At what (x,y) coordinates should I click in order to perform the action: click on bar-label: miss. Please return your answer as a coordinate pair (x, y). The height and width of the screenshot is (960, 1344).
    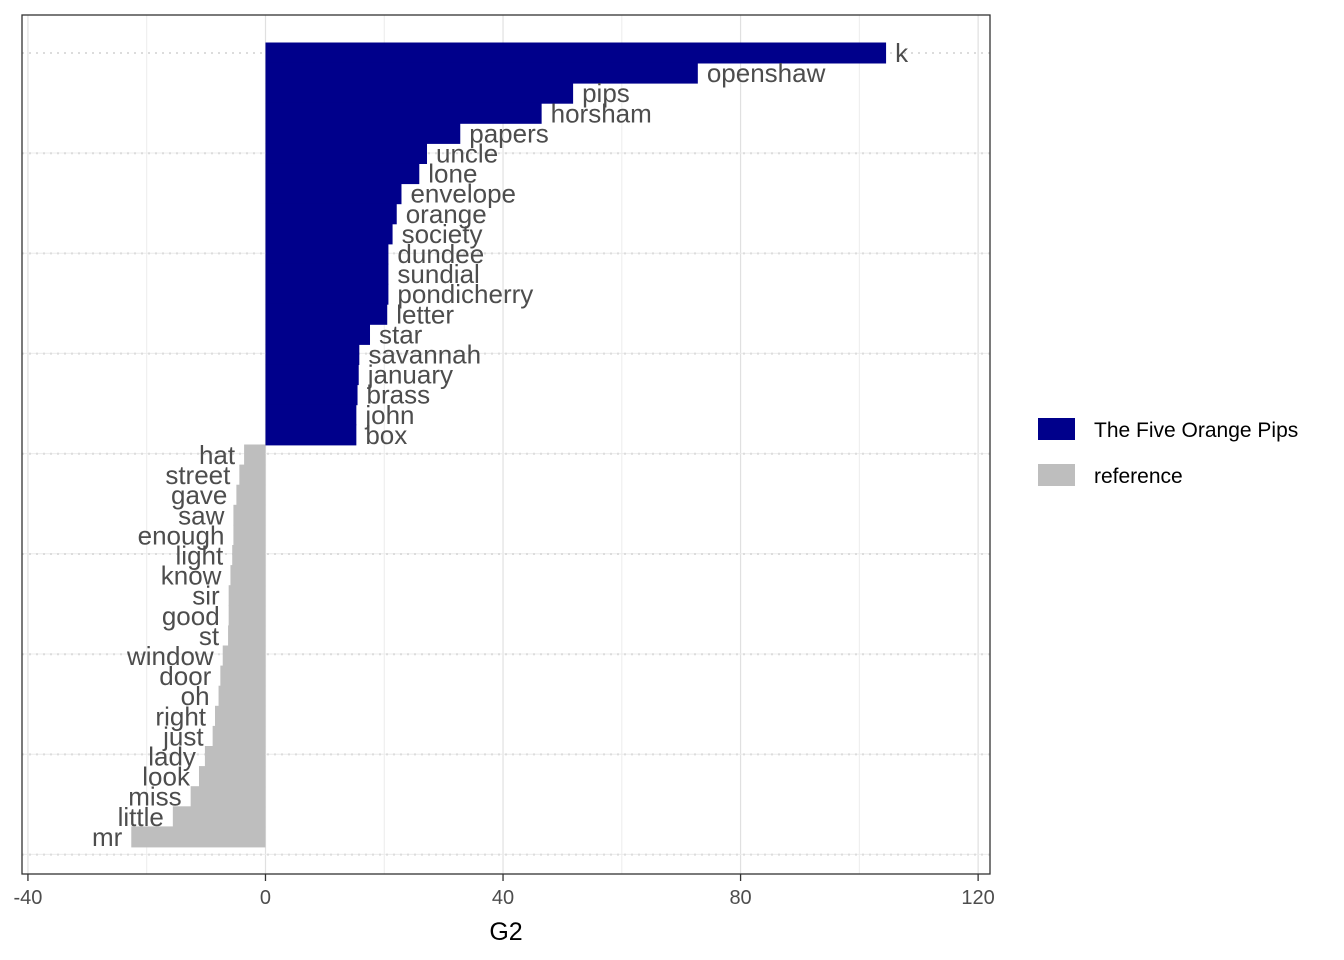
    Looking at the image, I should click on (154, 797).